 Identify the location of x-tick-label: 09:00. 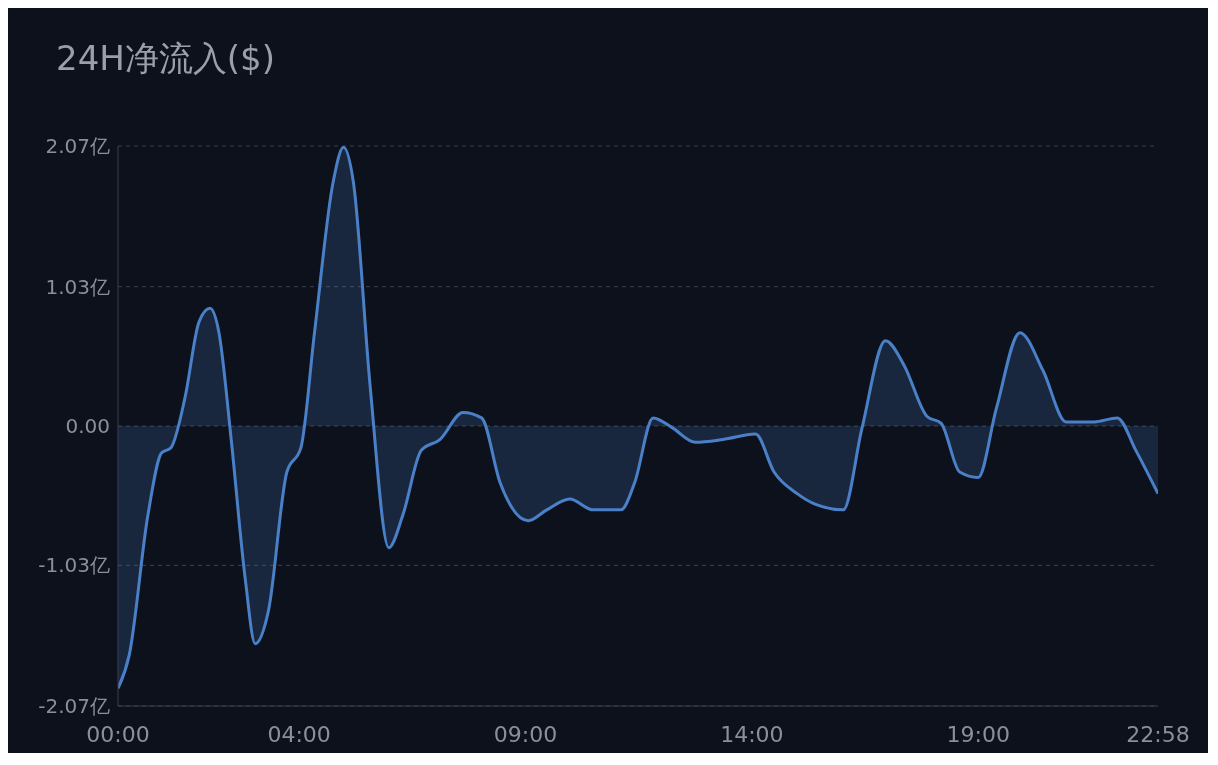
(525, 734).